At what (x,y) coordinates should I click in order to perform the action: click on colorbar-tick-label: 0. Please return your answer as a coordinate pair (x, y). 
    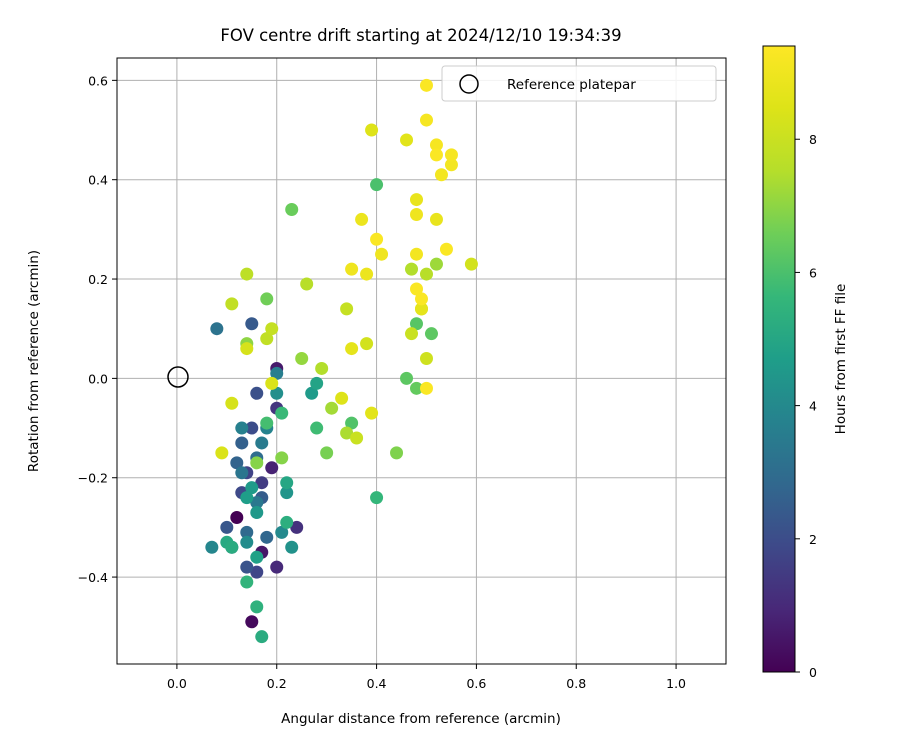
    Looking at the image, I should click on (813, 672).